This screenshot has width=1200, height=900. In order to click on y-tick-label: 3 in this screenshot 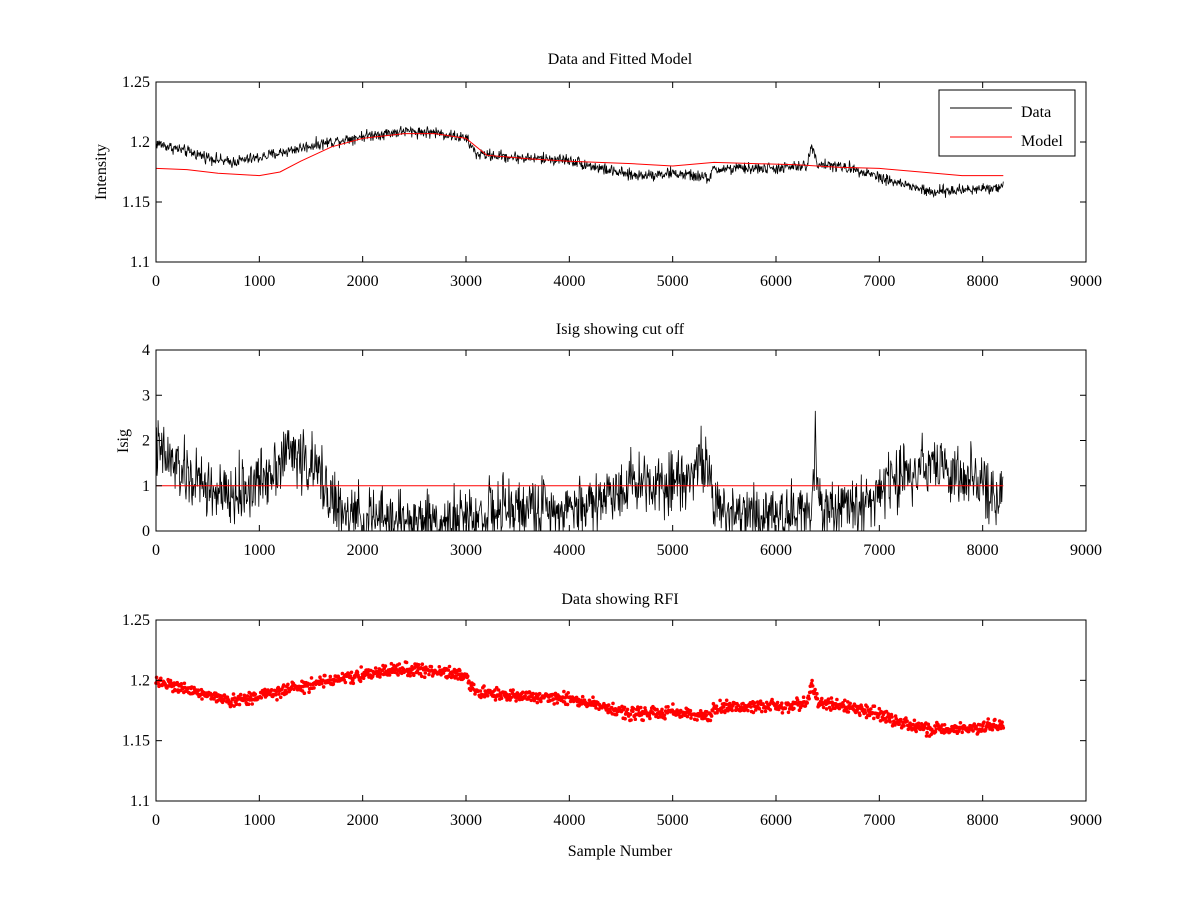, I will do `click(146, 395)`.